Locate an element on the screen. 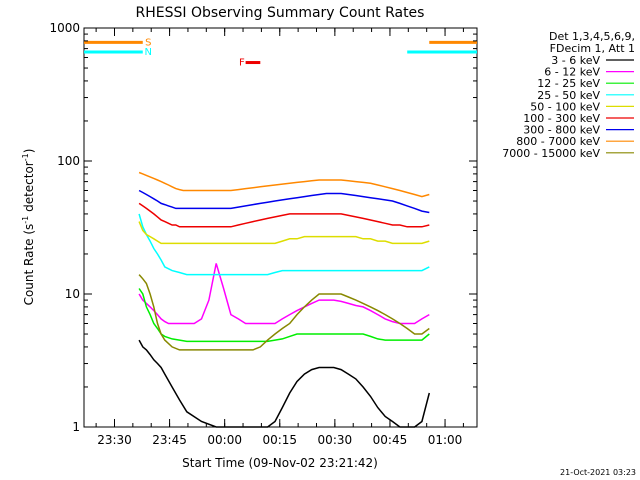 Image resolution: width=640 pixels, height=480 pixels. y-axis-label-main: Count Rate (s is located at coordinates (29, 265).